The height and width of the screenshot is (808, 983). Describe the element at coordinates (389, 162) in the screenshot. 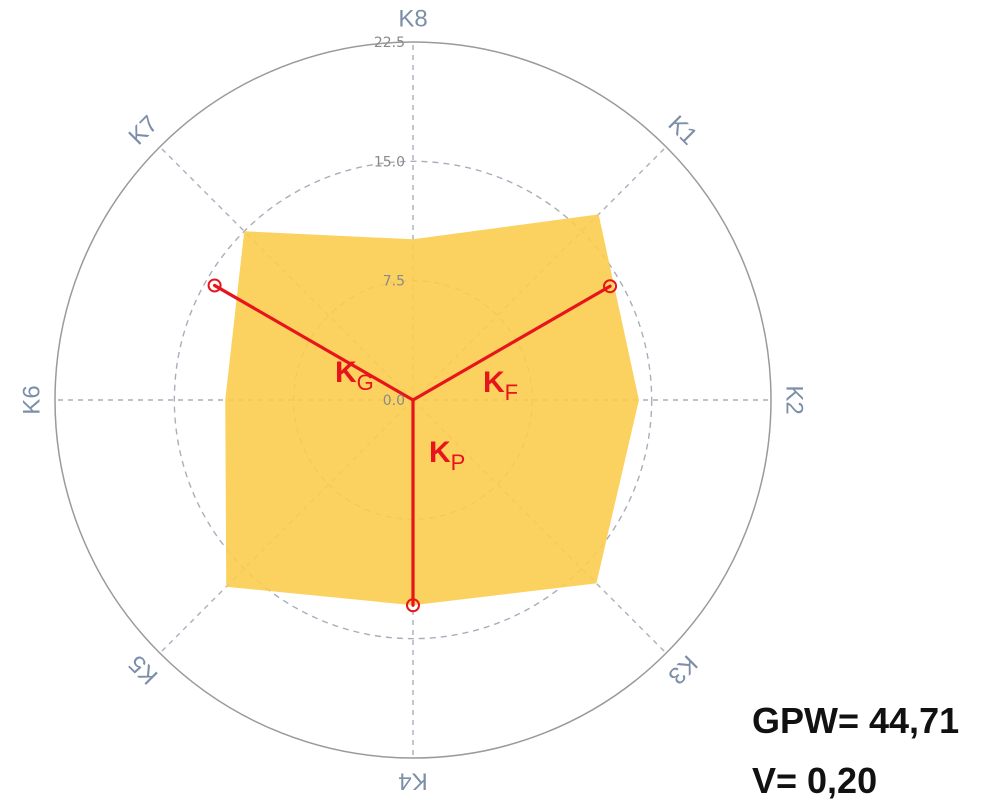

I see `tick-label: 15.0` at that location.